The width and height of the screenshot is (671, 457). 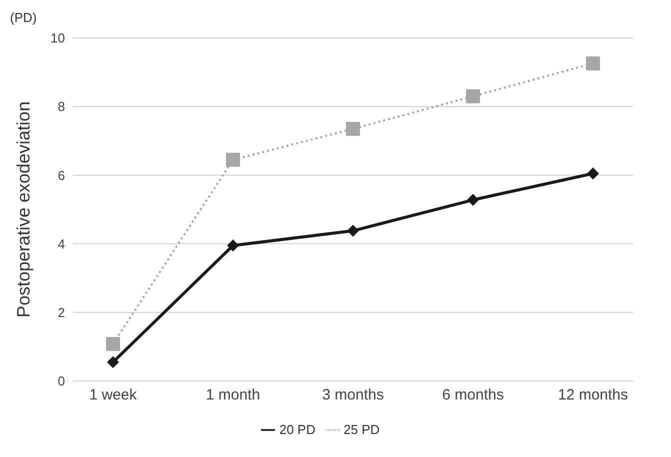 What do you see at coordinates (23, 17) in the screenshot?
I see `text: (PD)` at bounding box center [23, 17].